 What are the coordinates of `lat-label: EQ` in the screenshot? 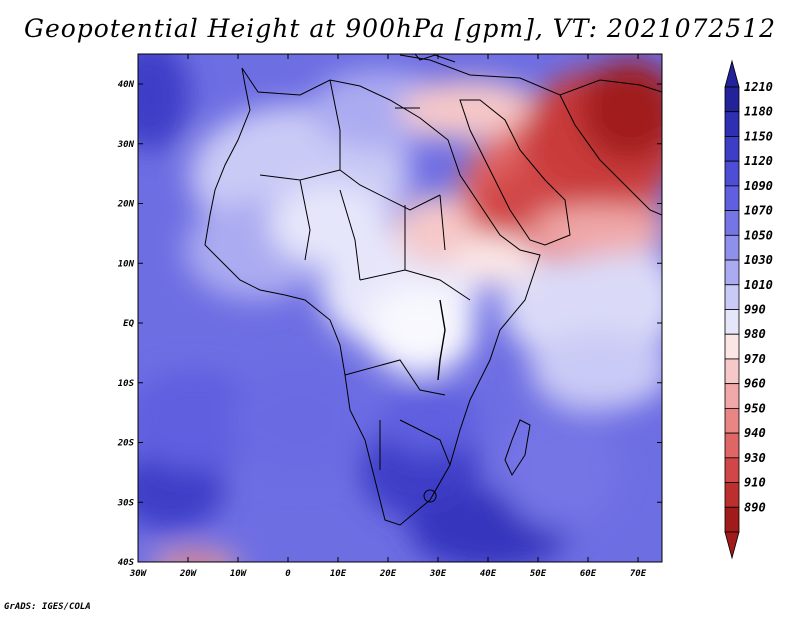 It's located at (128, 324).